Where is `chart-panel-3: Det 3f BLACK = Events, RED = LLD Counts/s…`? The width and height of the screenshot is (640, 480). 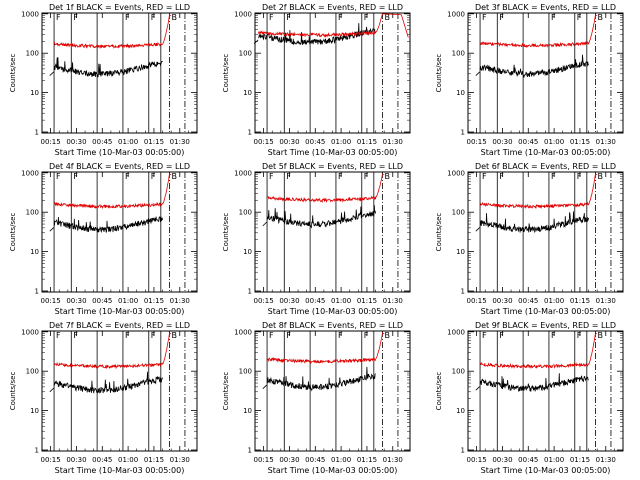
chart-panel-3: Det 3f BLACK = Events, RED = LLD Counts/s… is located at coordinates (529, 80).